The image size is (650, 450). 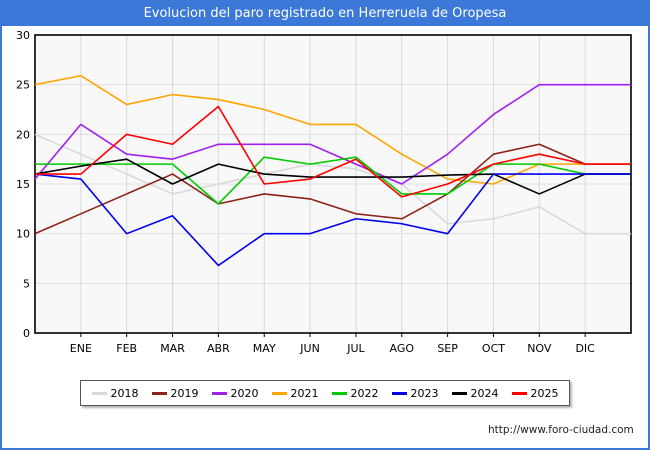 I want to click on legend-item-2019: 2019, so click(x=175, y=393).